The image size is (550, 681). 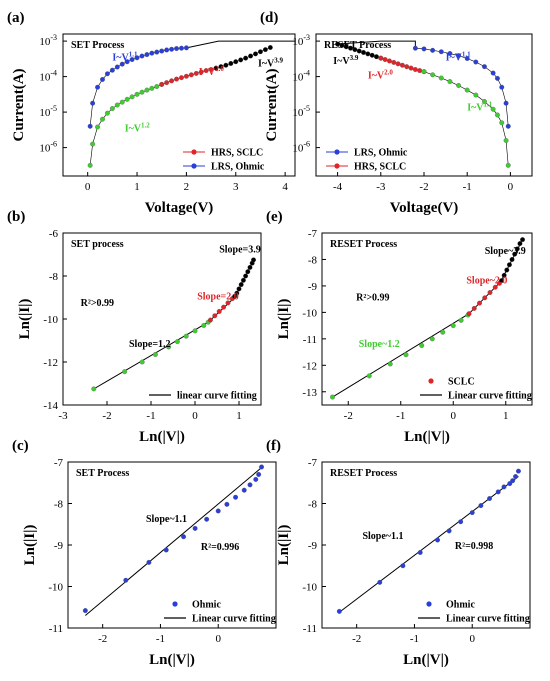 I want to click on annotation: I~V3.9, so click(x=271, y=63).